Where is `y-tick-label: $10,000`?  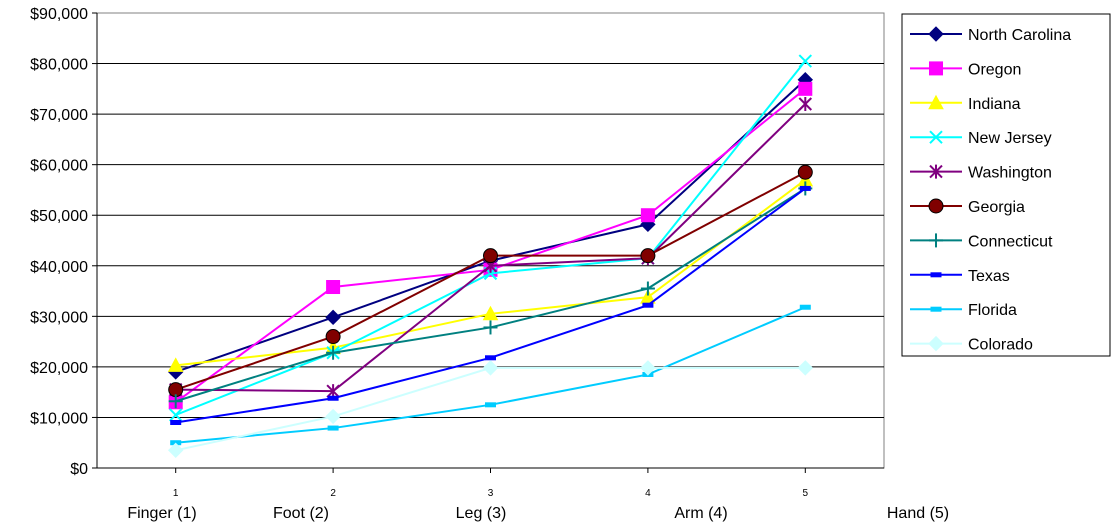
y-tick-label: $10,000 is located at coordinates (59, 418).